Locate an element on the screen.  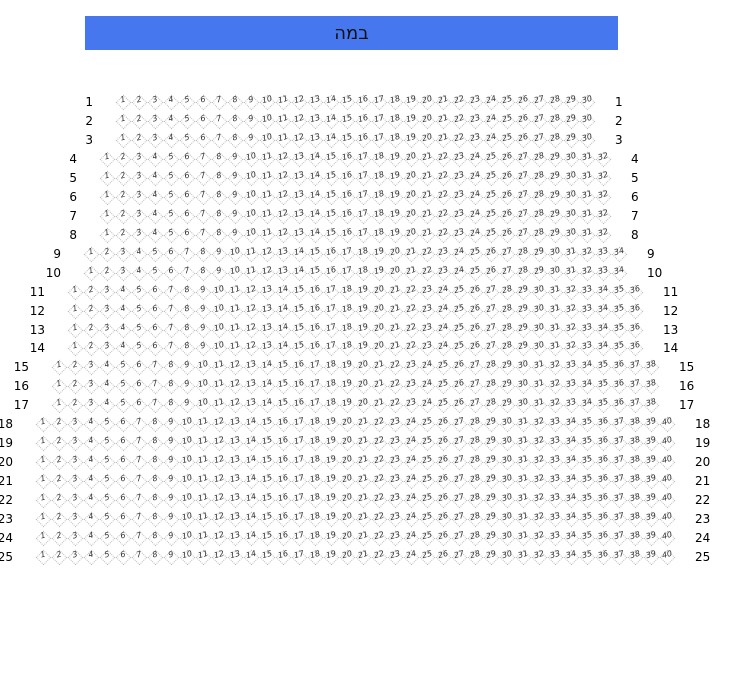
seat: 24 is located at coordinates (491, 121).